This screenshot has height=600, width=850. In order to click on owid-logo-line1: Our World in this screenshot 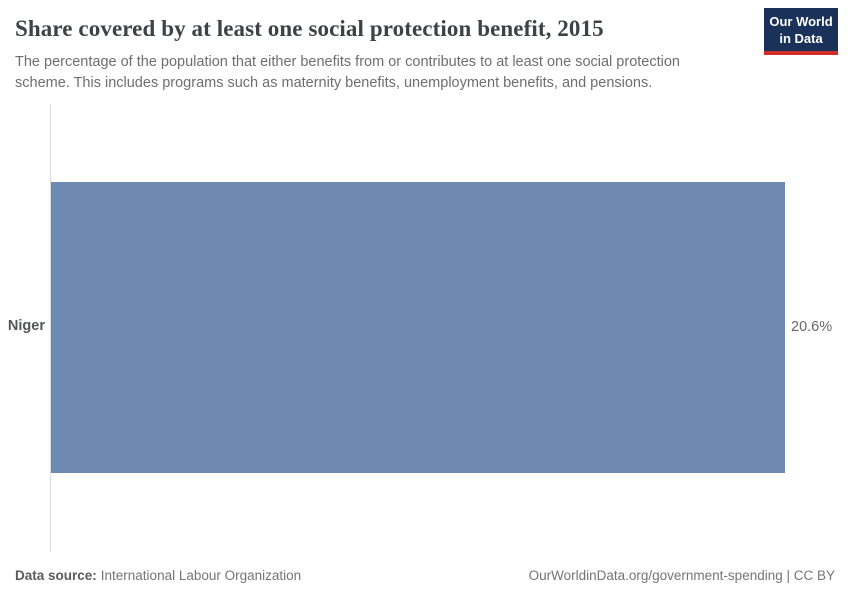, I will do `click(801, 21)`.